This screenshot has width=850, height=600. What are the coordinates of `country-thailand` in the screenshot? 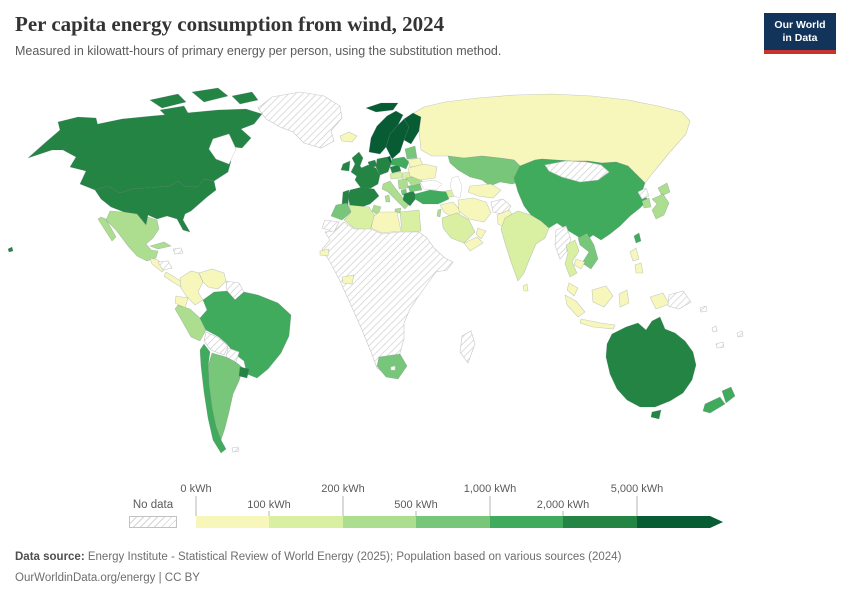 It's located at (572, 258).